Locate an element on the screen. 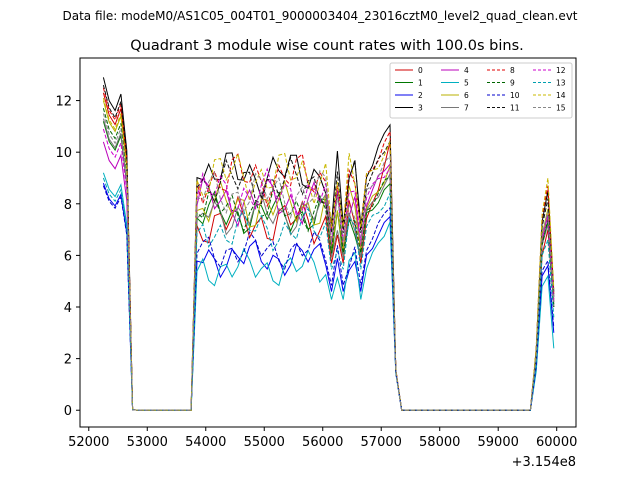 This screenshot has width=640, height=480. x-tick-label: 60000 is located at coordinates (556, 442).